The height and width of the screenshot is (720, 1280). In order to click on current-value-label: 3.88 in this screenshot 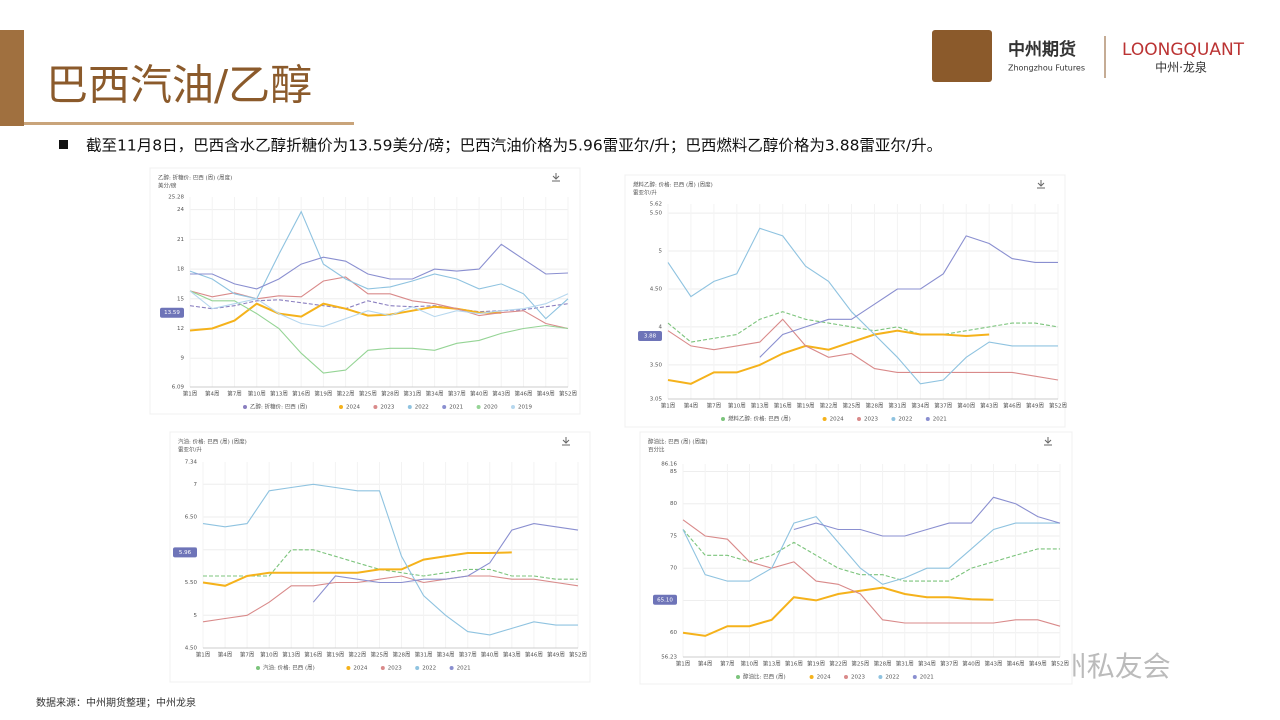, I will do `click(650, 337)`.